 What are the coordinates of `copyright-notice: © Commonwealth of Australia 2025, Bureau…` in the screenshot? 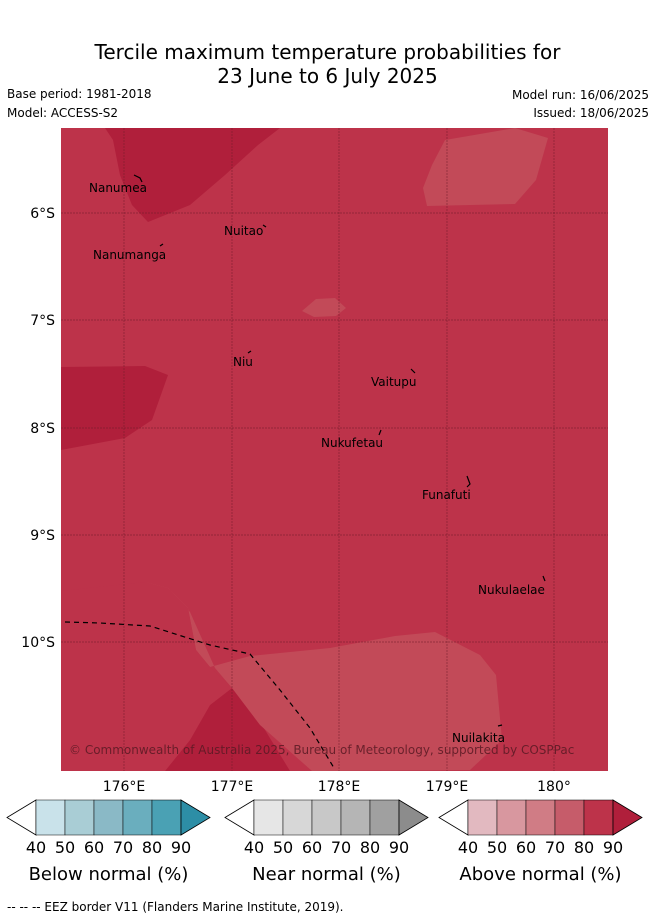 It's located at (321, 750).